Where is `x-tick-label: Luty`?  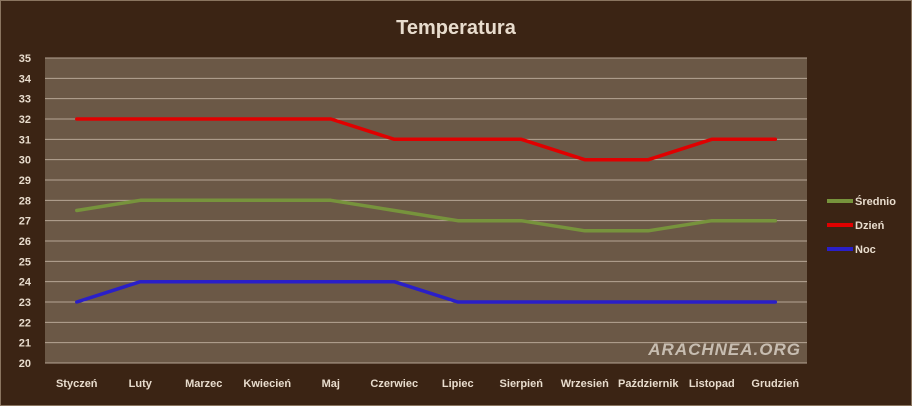 x-tick-label: Luty is located at coordinates (141, 384).